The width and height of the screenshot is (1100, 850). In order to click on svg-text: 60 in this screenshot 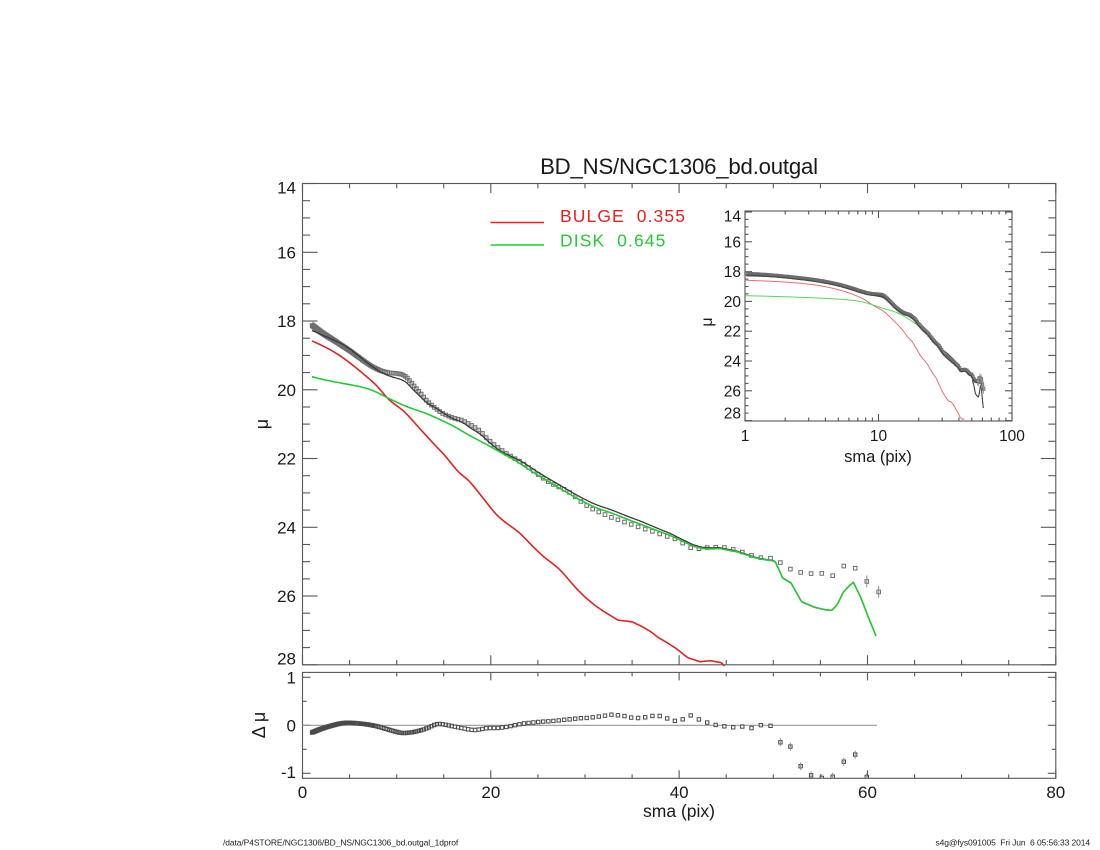, I will do `click(867, 792)`.